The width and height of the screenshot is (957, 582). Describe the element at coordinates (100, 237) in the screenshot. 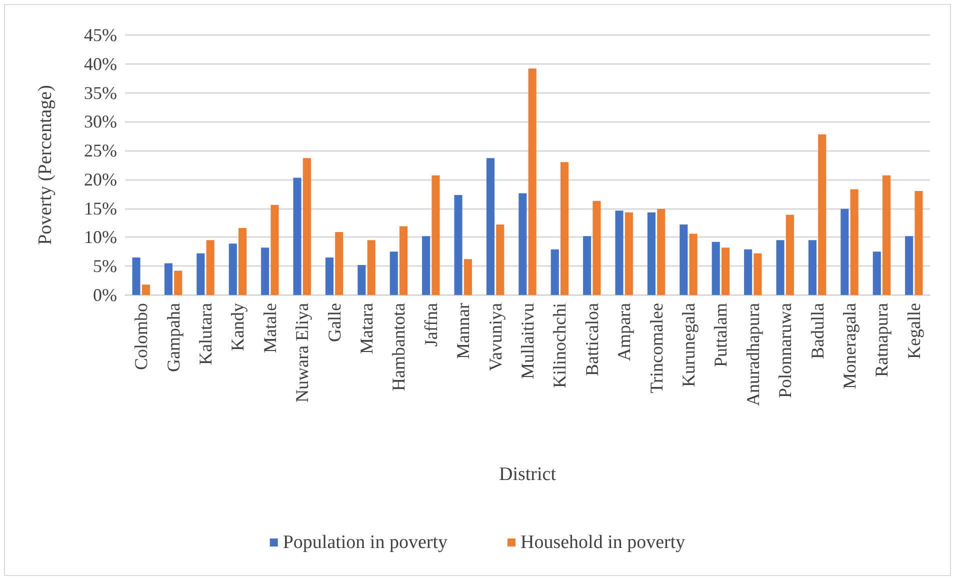

I see `y-tick-label: 10%` at that location.